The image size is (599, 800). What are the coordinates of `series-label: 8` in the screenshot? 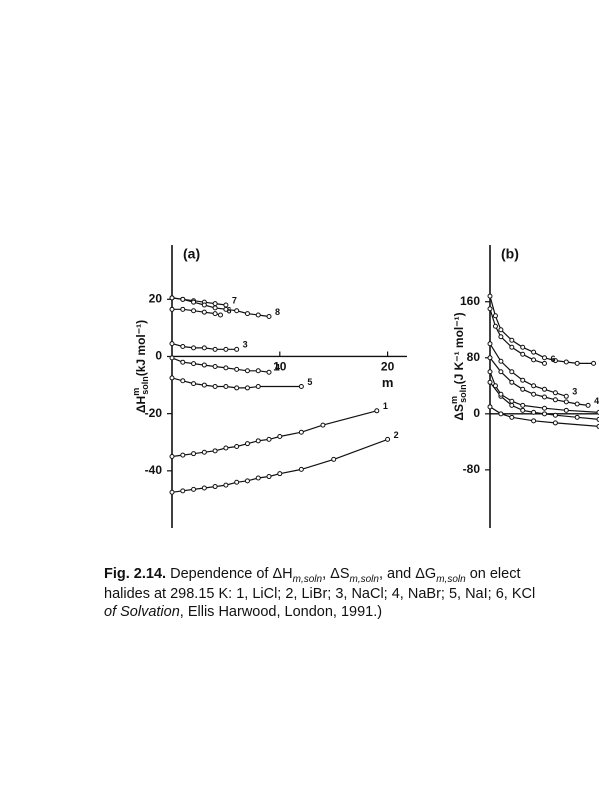 It's located at (277, 312).